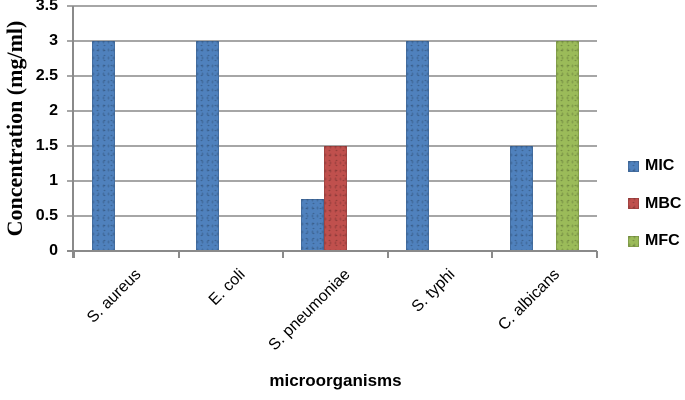 The width and height of the screenshot is (685, 400). What do you see at coordinates (53, 40) in the screenshot?
I see `y-tick-label: 3` at bounding box center [53, 40].